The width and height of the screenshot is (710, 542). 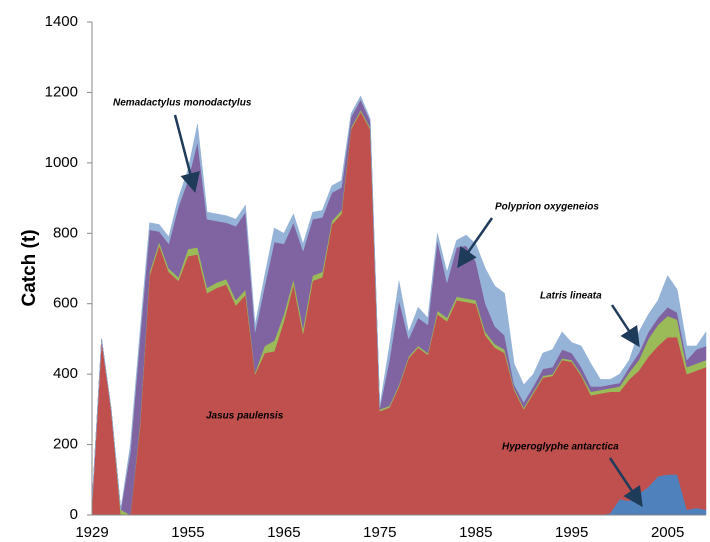 What do you see at coordinates (65, 373) in the screenshot?
I see `y-tick-label: 400` at bounding box center [65, 373].